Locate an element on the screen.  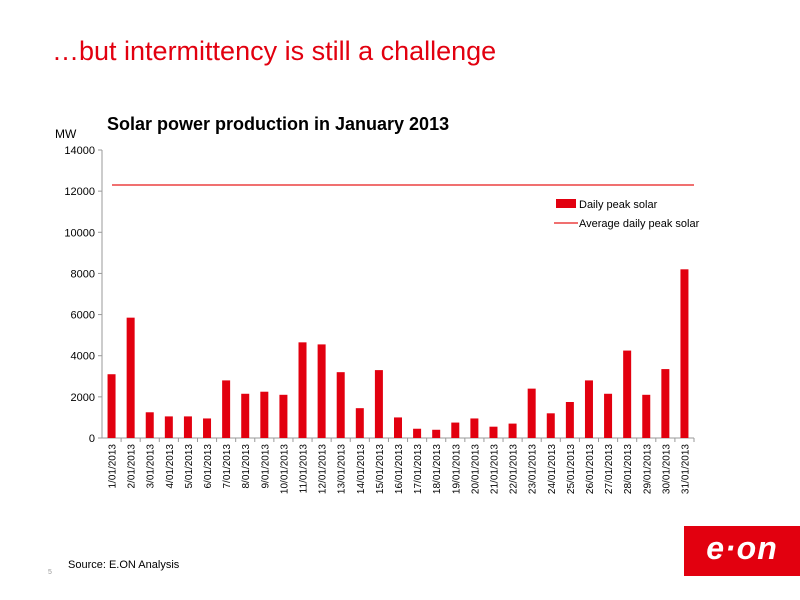
bar-7/01/2013 is located at coordinates (226, 409).